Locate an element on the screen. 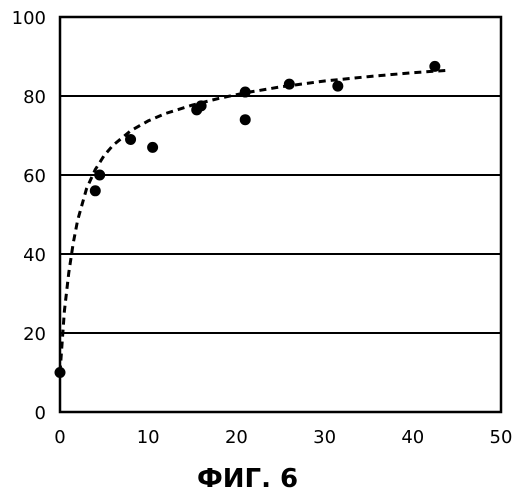 Image resolution: width=529 pixels, height=500 pixels. y-tick-label: 40 is located at coordinates (34, 255).